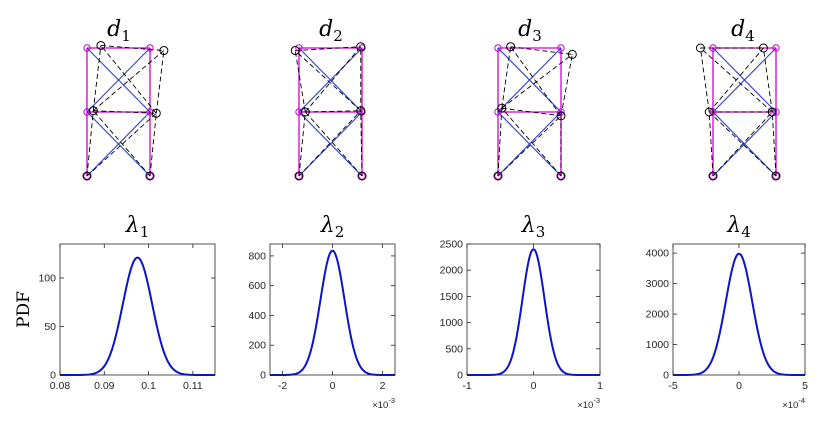 The image size is (831, 422). I want to click on plot-title: λ1, so click(137, 227).